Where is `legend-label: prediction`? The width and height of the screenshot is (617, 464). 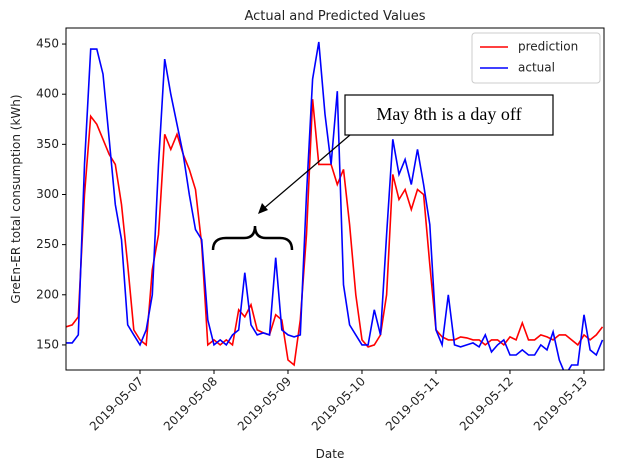
legend-label: prediction is located at coordinates (548, 47).